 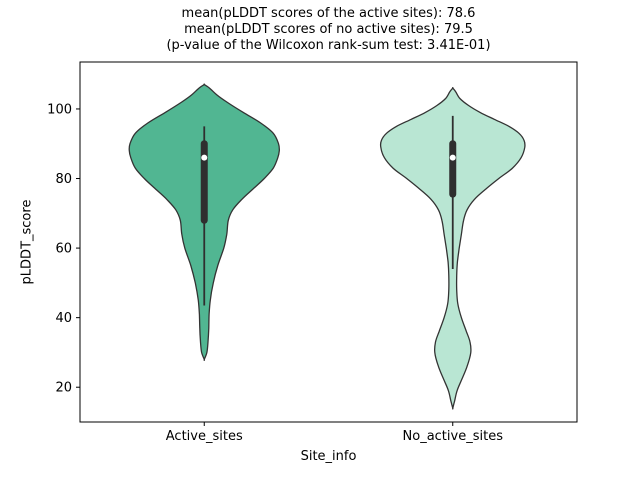 I want to click on x-tick-label: Active_sites, so click(x=204, y=436).